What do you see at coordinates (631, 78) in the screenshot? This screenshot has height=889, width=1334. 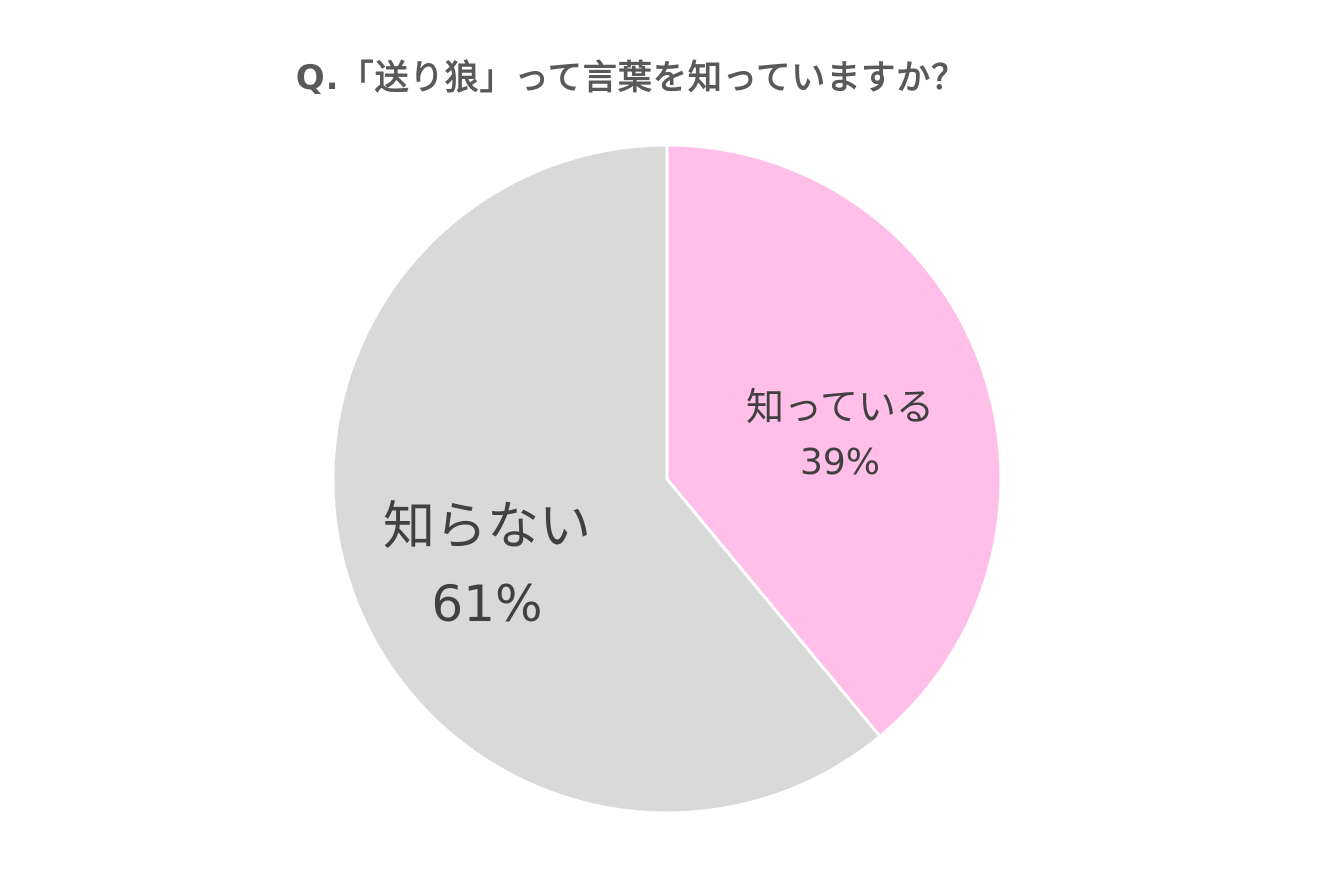 I see `chart-title: Q.「送り狼」って言葉を知っていますか？` at bounding box center [631, 78].